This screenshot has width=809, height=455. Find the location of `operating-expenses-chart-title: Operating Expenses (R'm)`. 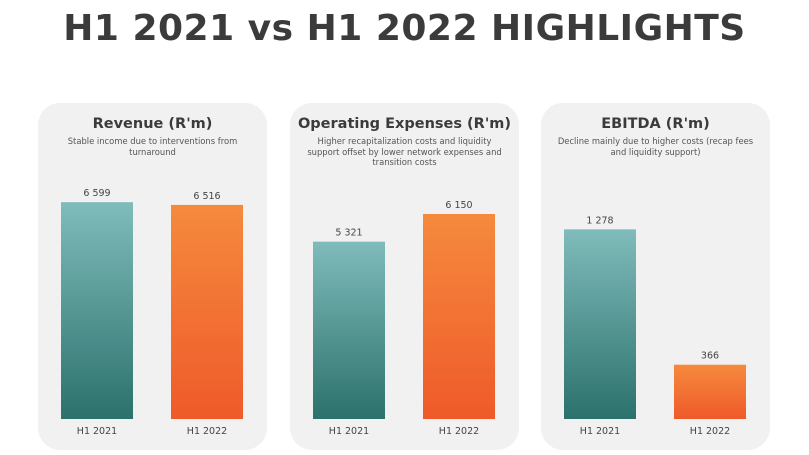

operating-expenses-chart-title: Operating Expenses (R'm) is located at coordinates (404, 124).